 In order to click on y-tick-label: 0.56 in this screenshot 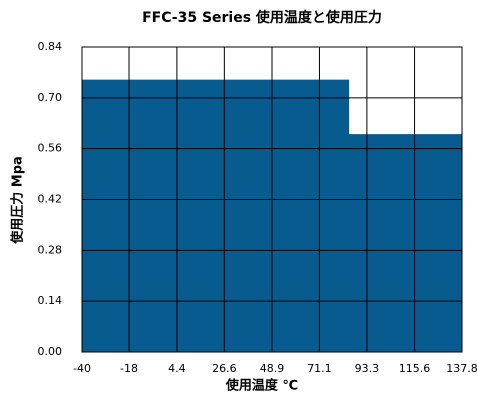, I will do `click(50, 148)`.